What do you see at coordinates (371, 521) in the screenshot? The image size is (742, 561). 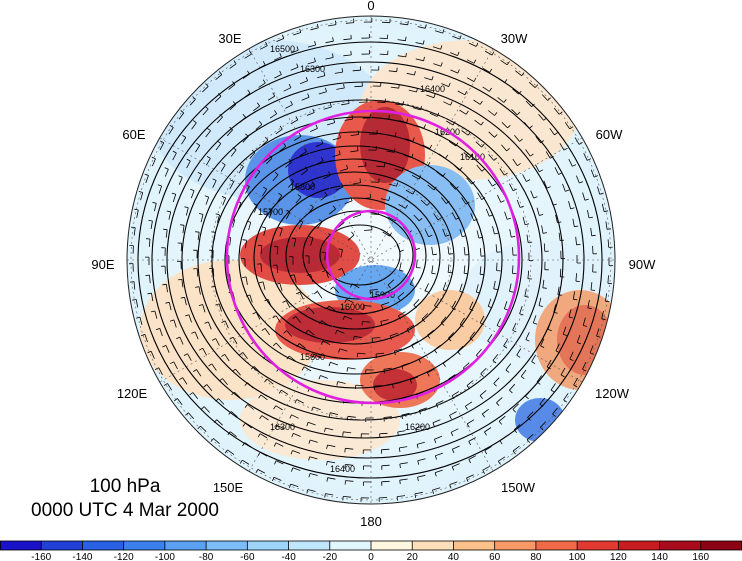 I see `lon-label-180: 180` at bounding box center [371, 521].